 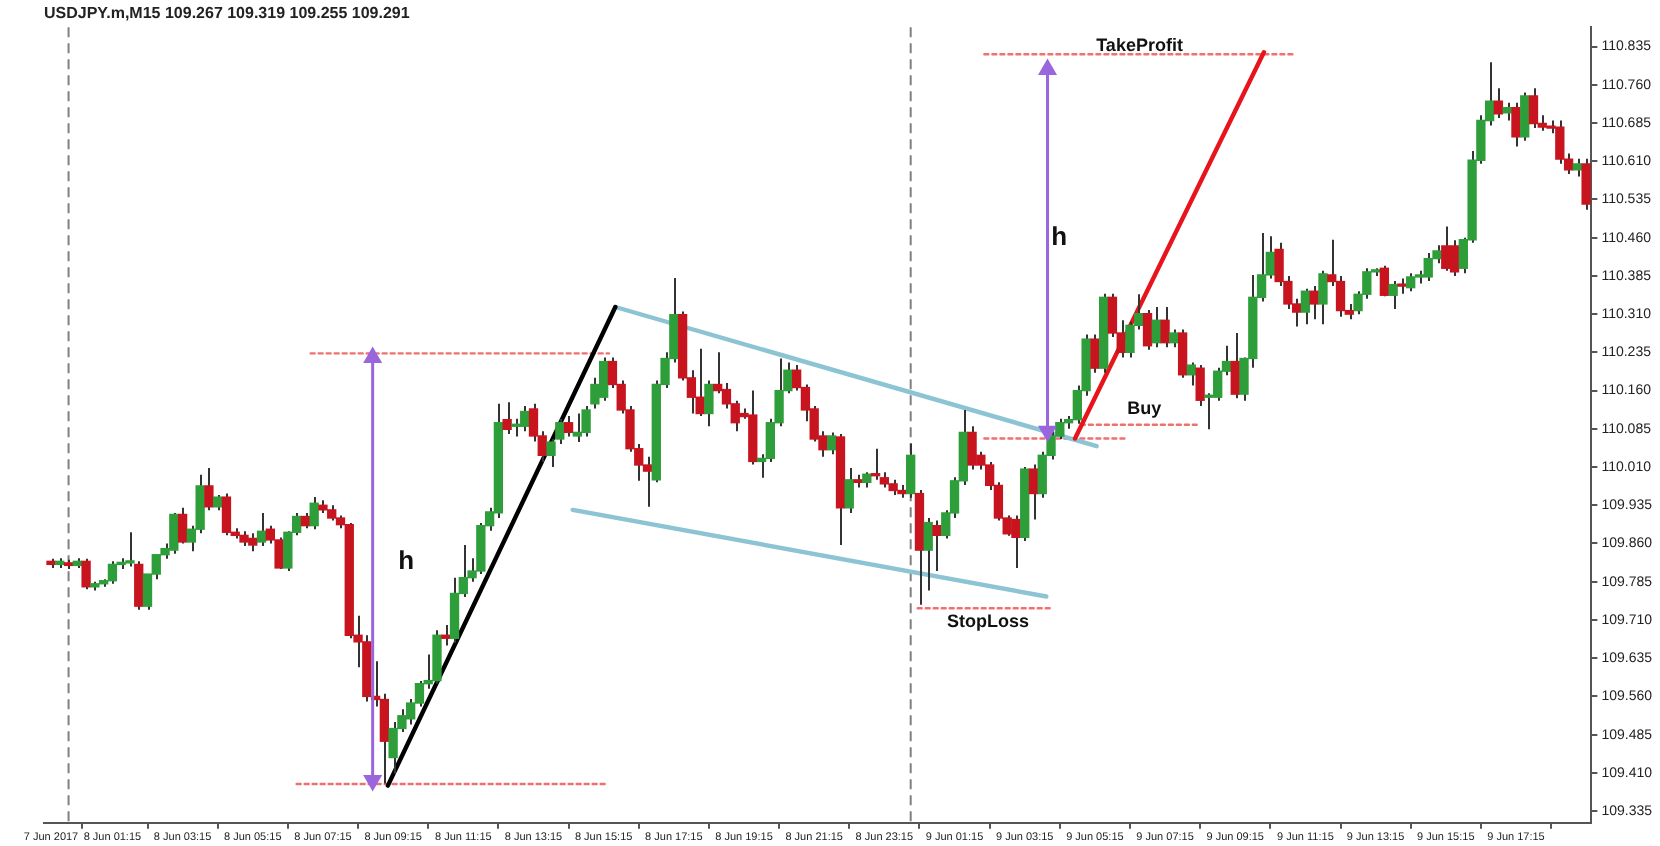 I want to click on annotation: TakeProfit, so click(x=1139, y=44).